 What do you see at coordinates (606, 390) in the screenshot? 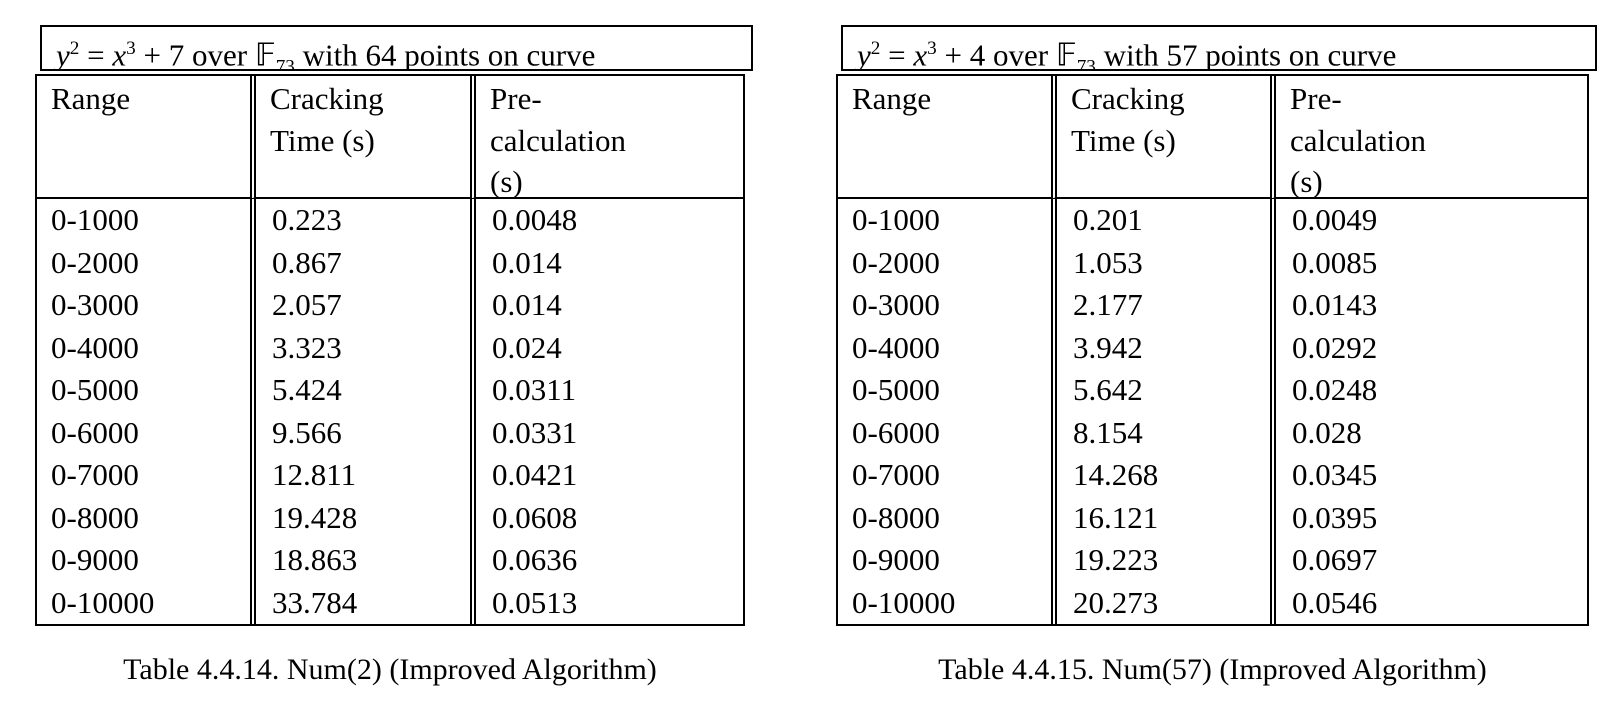
I see `table-cell: 0.0311` at bounding box center [606, 390].